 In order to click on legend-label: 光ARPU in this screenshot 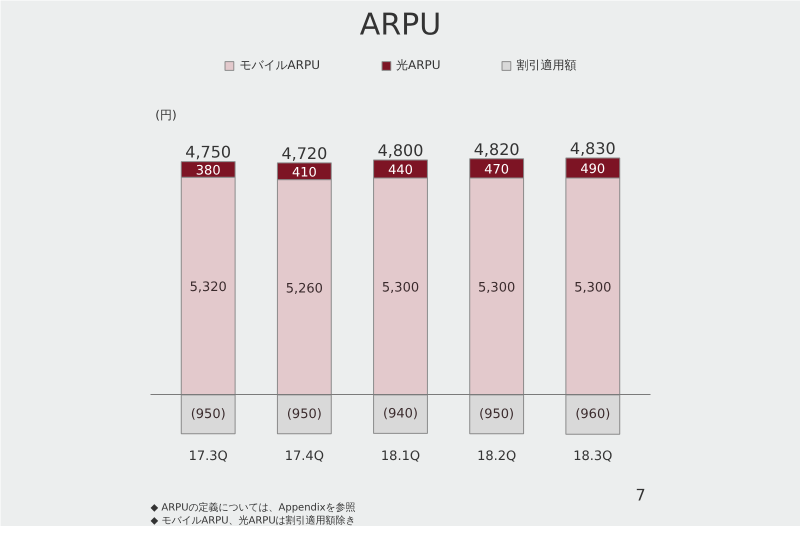, I will do `click(418, 65)`.